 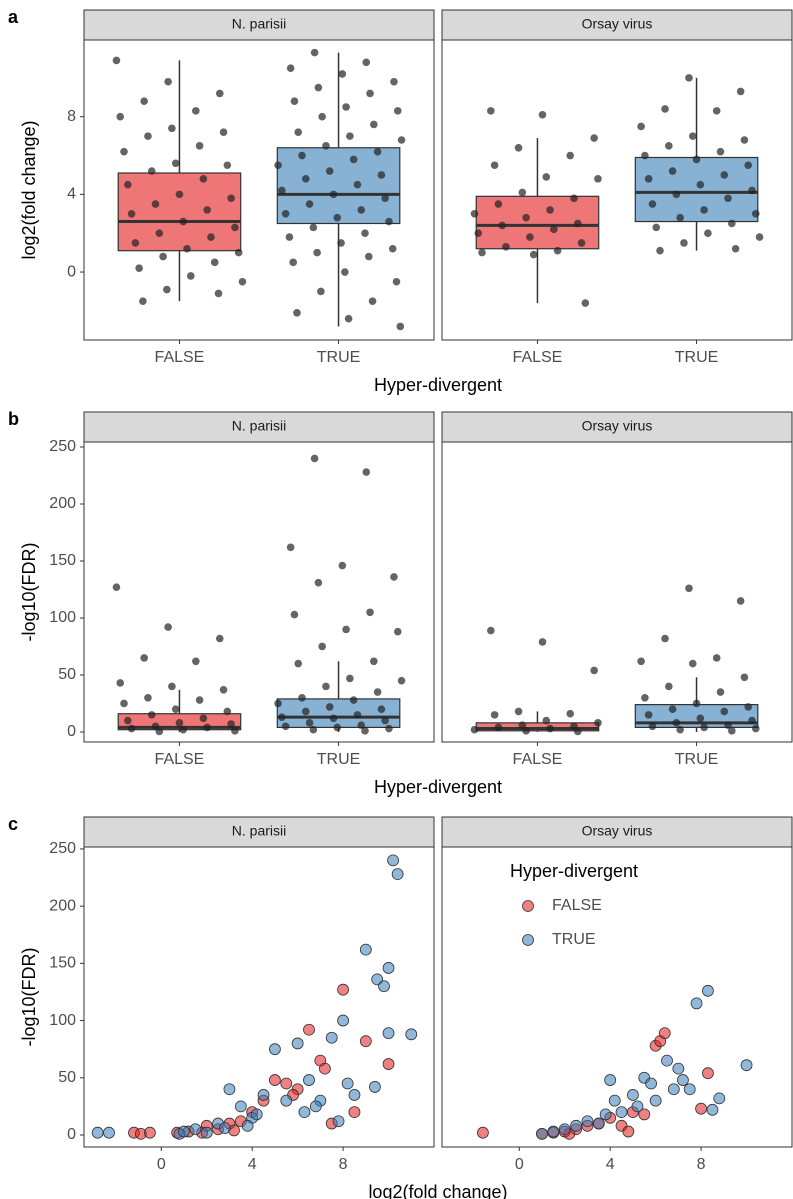 I want to click on panel-border, so click(x=259, y=190).